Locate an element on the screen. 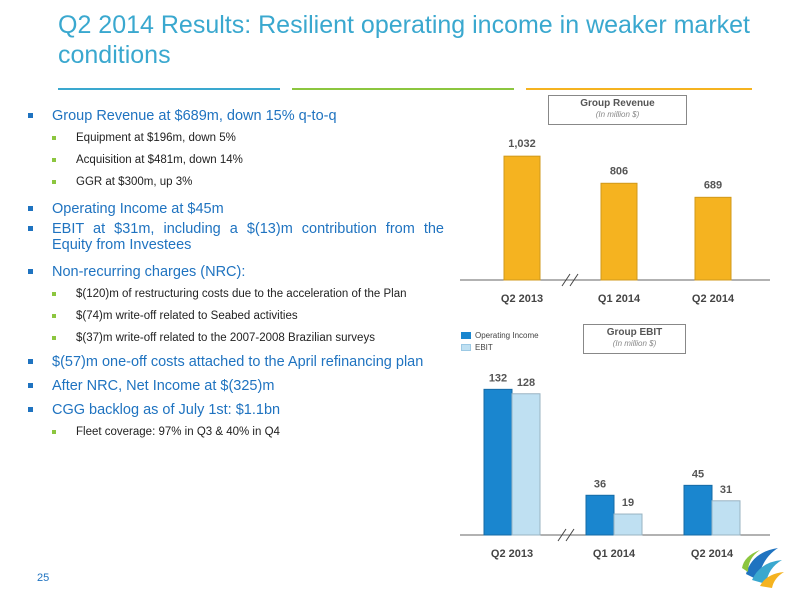  bar-ebit-q2-2014 is located at coordinates (726, 518).